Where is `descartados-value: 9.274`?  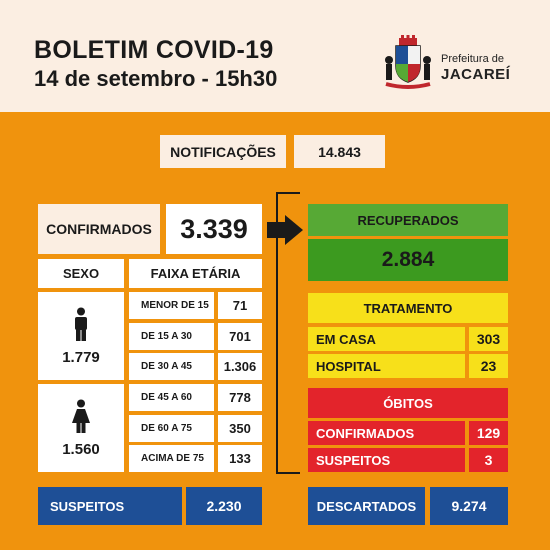 descartados-value: 9.274 is located at coordinates (469, 506).